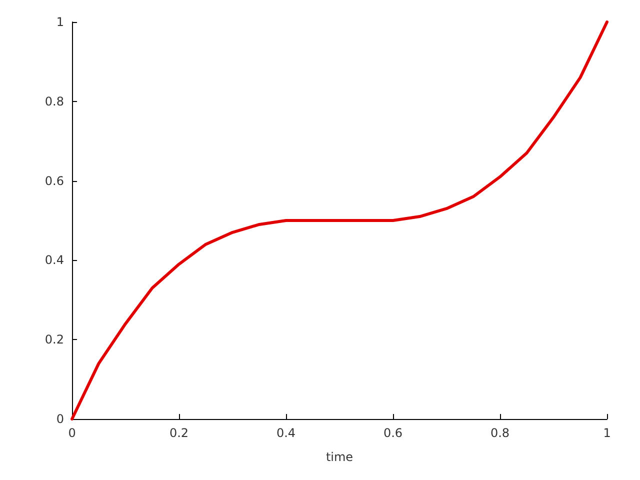 The image size is (640, 480). I want to click on x-tick-label: 0.8, so click(500, 433).